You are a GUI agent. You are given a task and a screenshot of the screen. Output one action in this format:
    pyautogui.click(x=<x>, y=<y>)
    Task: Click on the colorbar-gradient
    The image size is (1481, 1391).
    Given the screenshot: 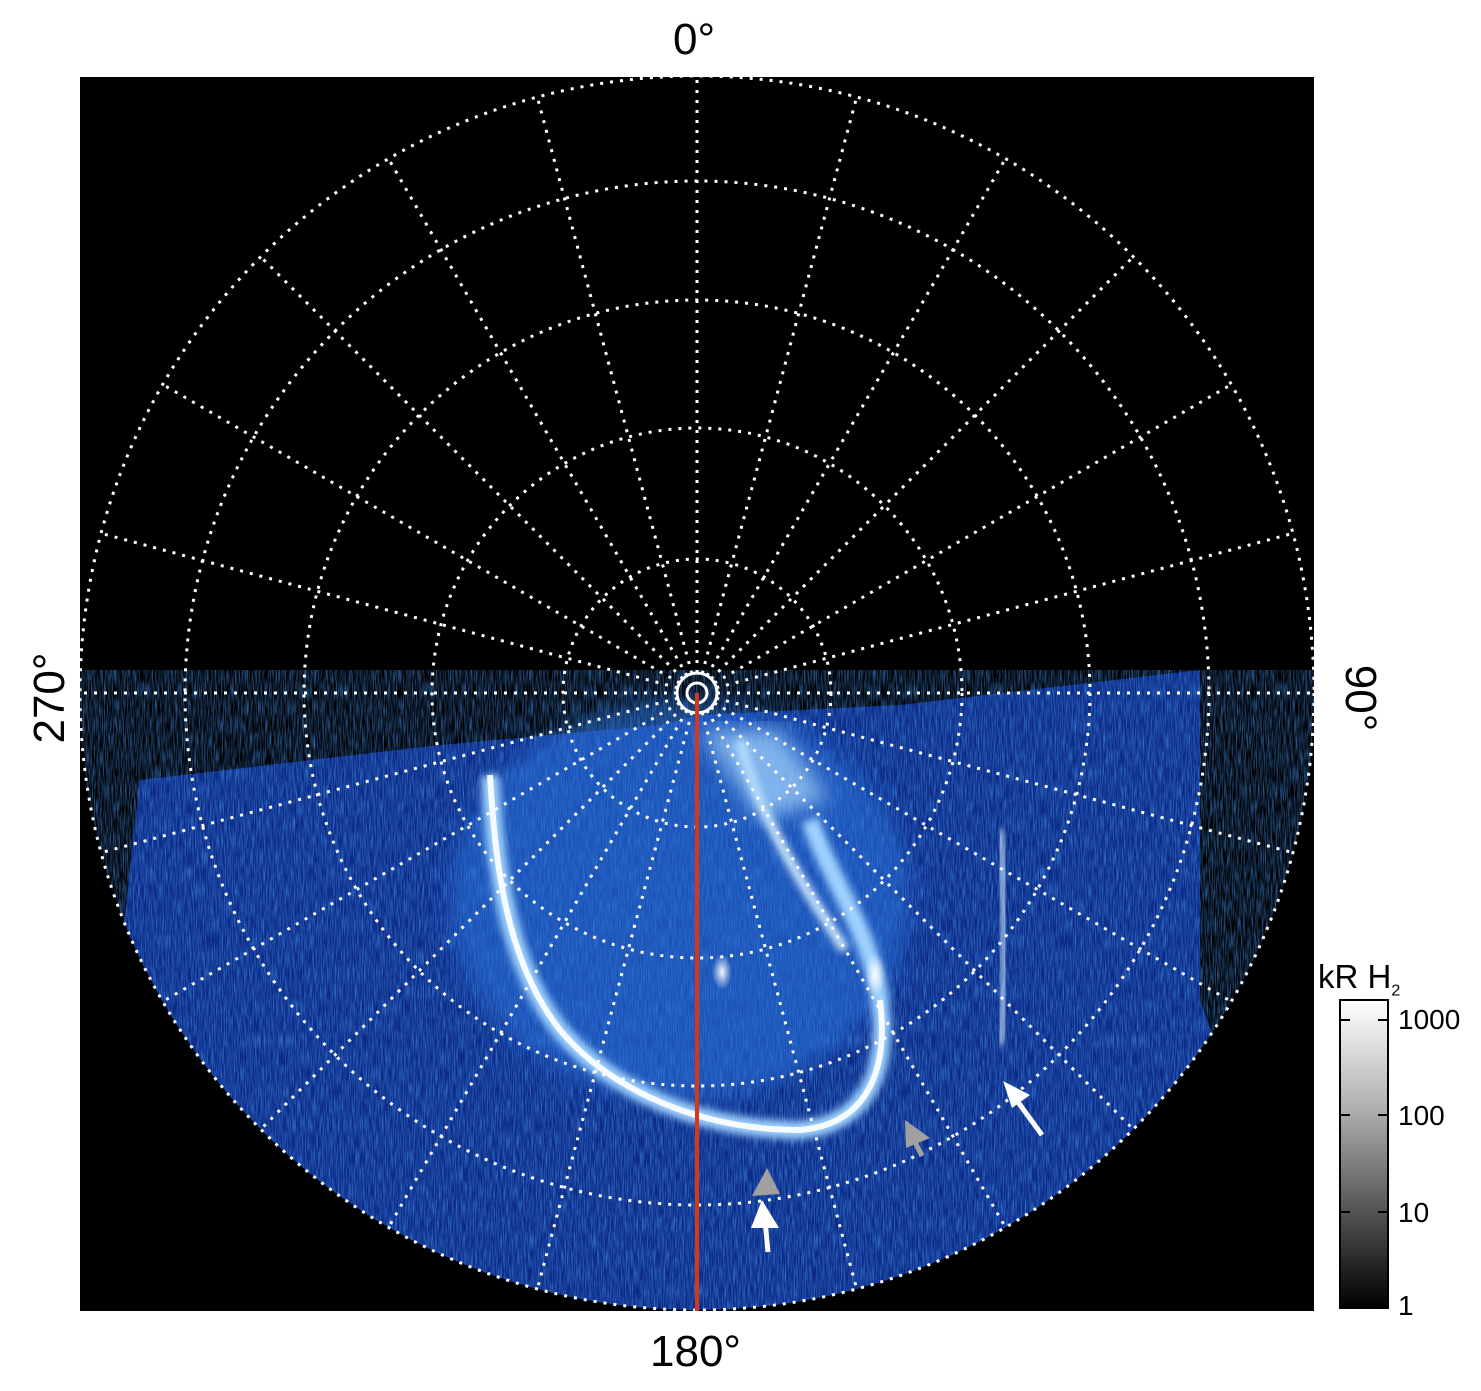 What is the action you would take?
    pyautogui.click(x=1364, y=1154)
    